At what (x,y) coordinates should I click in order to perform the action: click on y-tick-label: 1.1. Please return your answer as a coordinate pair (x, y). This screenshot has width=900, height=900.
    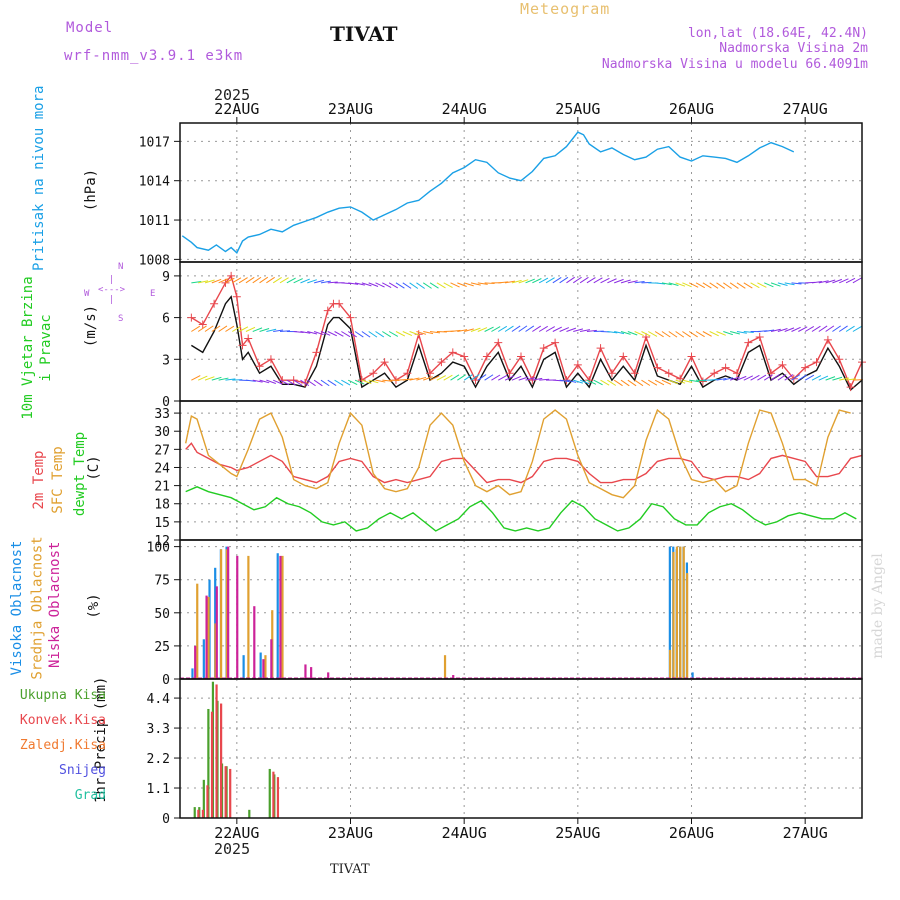
    Looking at the image, I should click on (158, 789).